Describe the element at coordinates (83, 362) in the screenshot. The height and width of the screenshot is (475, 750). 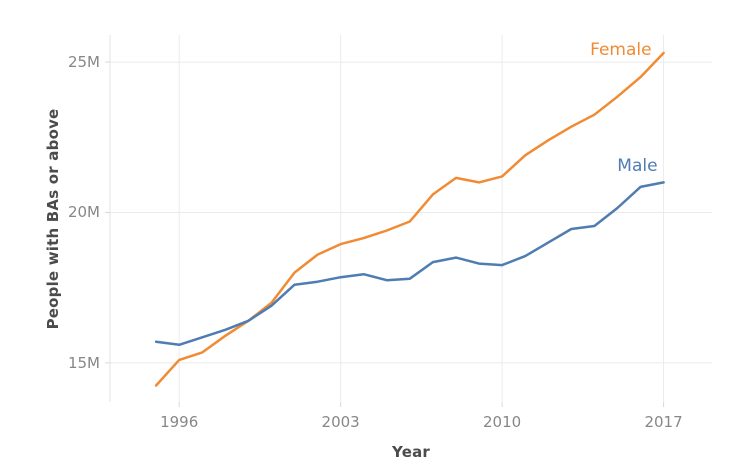
I see `y-tick-label: 15M` at that location.